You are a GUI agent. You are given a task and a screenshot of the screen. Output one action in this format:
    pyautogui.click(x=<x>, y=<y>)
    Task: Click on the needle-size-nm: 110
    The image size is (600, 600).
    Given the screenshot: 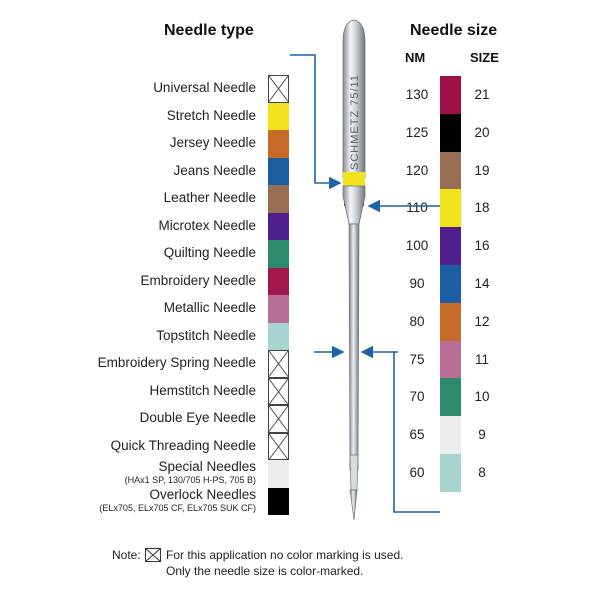 What is the action you would take?
    pyautogui.click(x=417, y=208)
    